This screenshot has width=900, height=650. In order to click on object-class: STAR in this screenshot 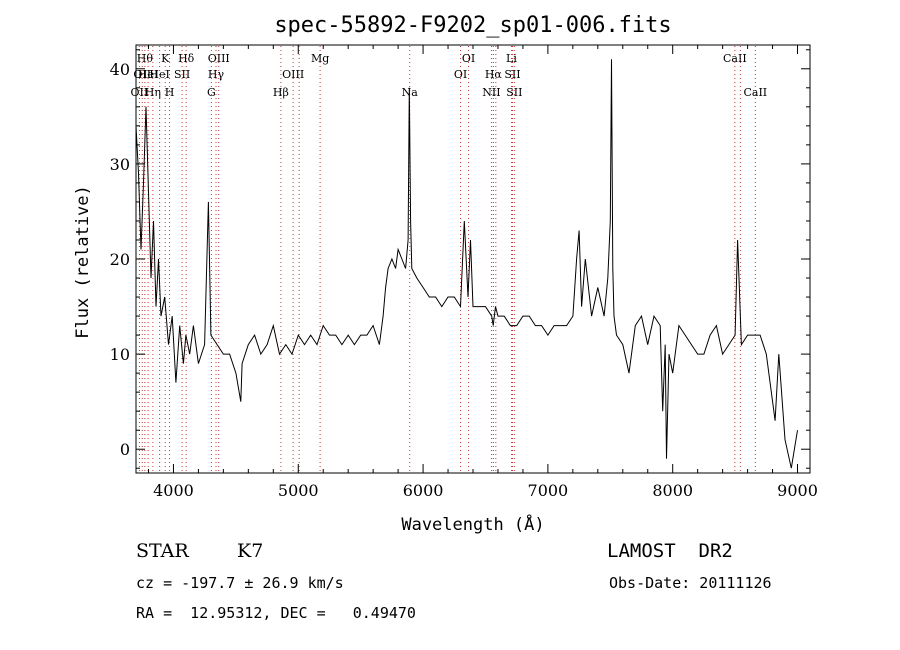, I will do `click(162, 551)`.